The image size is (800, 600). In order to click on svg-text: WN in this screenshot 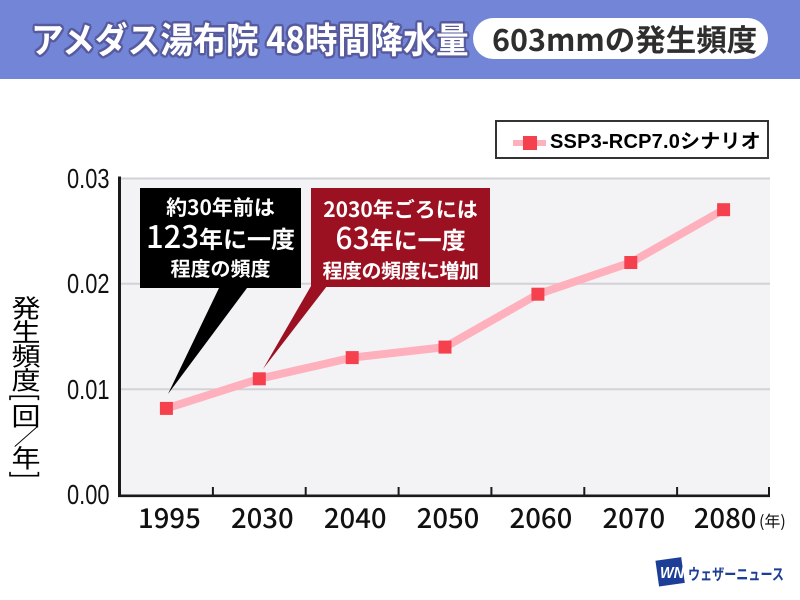, I will do `click(672, 573)`.